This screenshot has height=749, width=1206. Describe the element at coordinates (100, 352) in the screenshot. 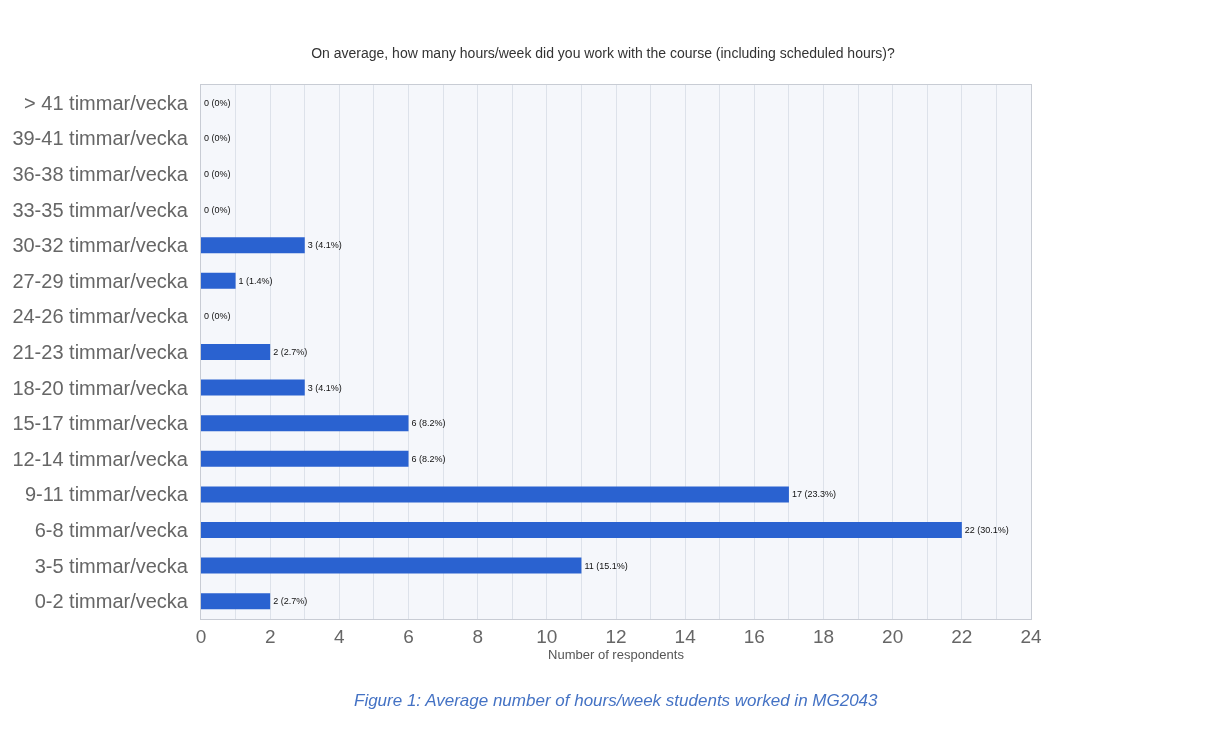

I see `y-tick-label: 21-23 timmar/vecka` at that location.